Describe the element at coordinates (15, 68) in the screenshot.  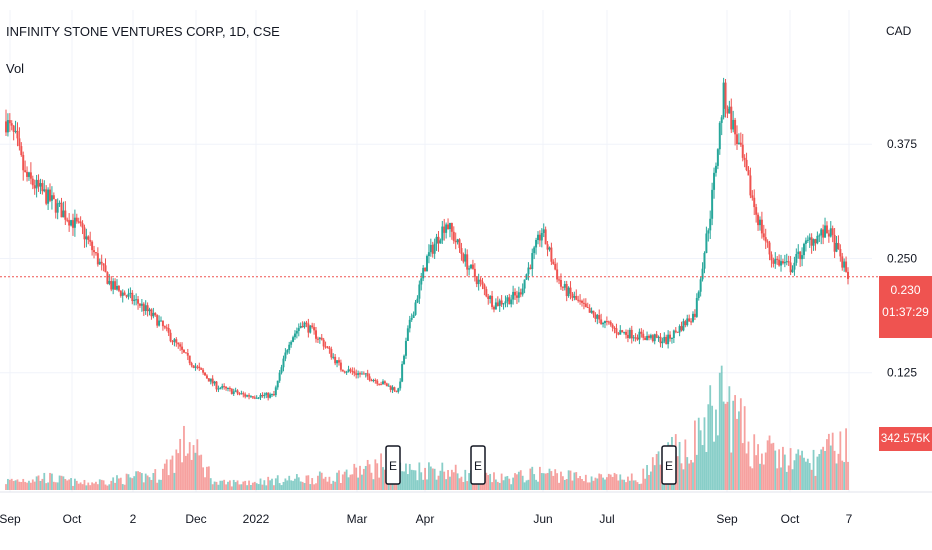
I see `volume-indicator-label: Vol` at that location.